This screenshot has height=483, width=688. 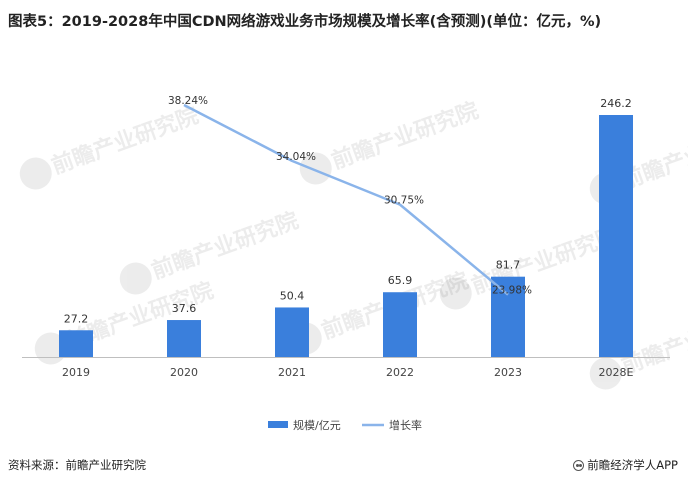 I want to click on x-tick-label: 2019, so click(x=76, y=372).